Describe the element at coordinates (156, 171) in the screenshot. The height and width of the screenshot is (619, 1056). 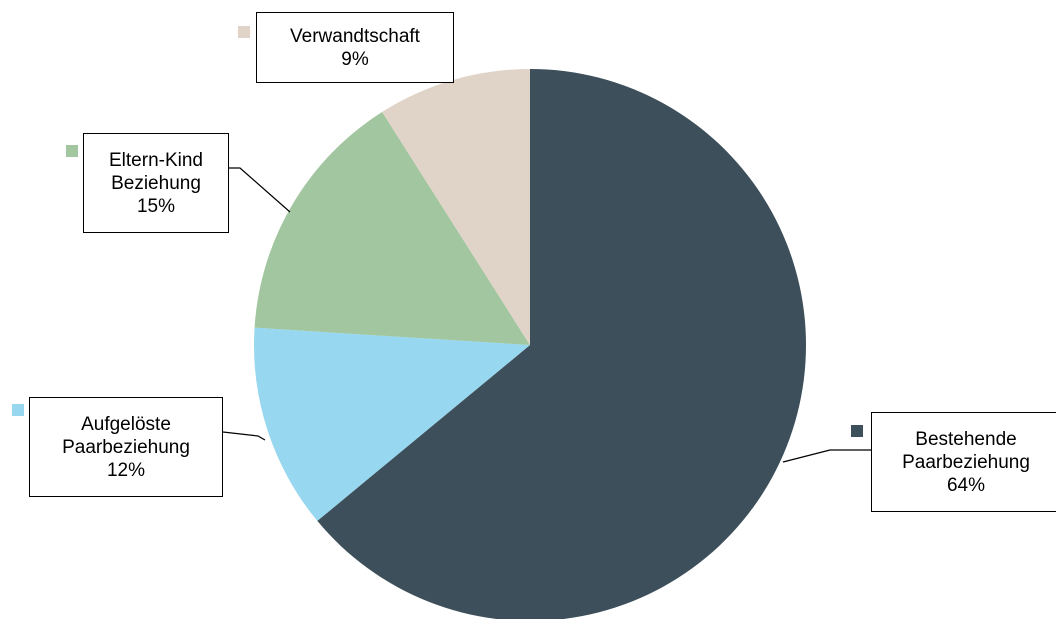
I see `label-name: Eltern-Kind Beziehung` at that location.